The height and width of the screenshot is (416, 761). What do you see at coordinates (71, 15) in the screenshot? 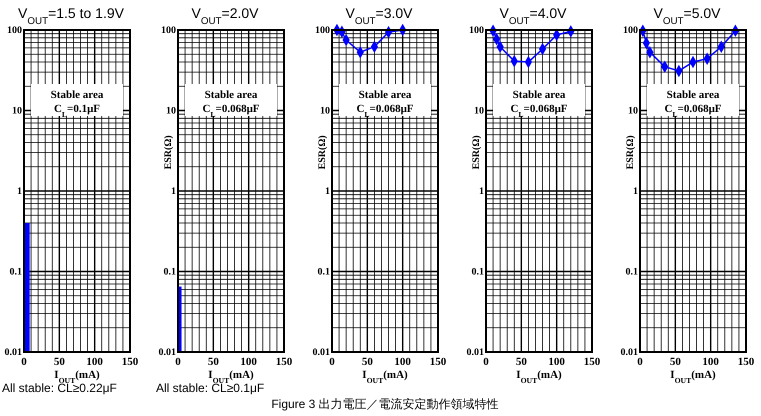
I see `chart-title: V$_{OUT}$=1.5 to 1.9V` at bounding box center [71, 15].